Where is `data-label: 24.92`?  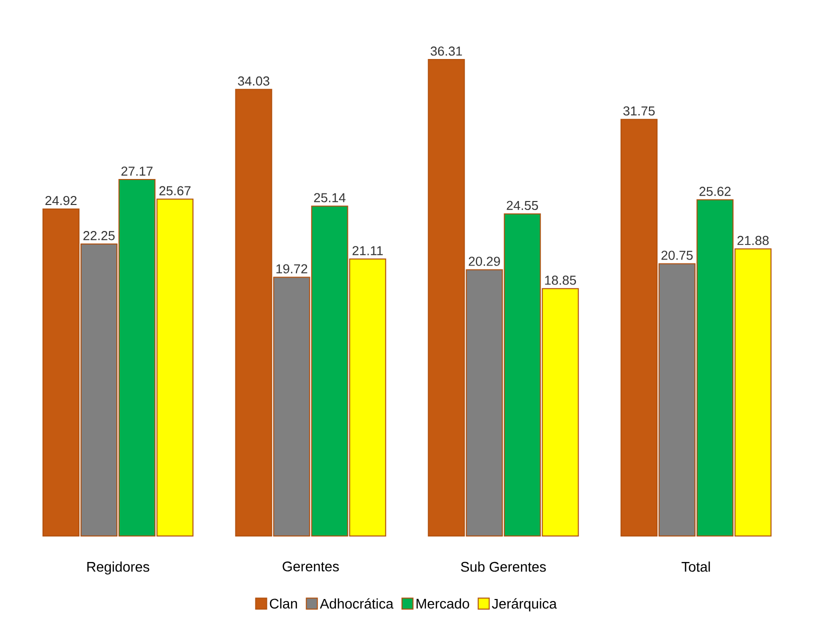 data-label: 24.92 is located at coordinates (61, 201).